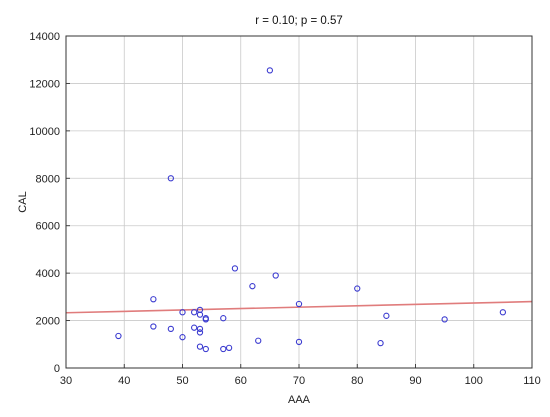 This screenshot has width=550, height=417. What do you see at coordinates (48, 227) in the screenshot?
I see `y-tick-label: 6000` at bounding box center [48, 227].